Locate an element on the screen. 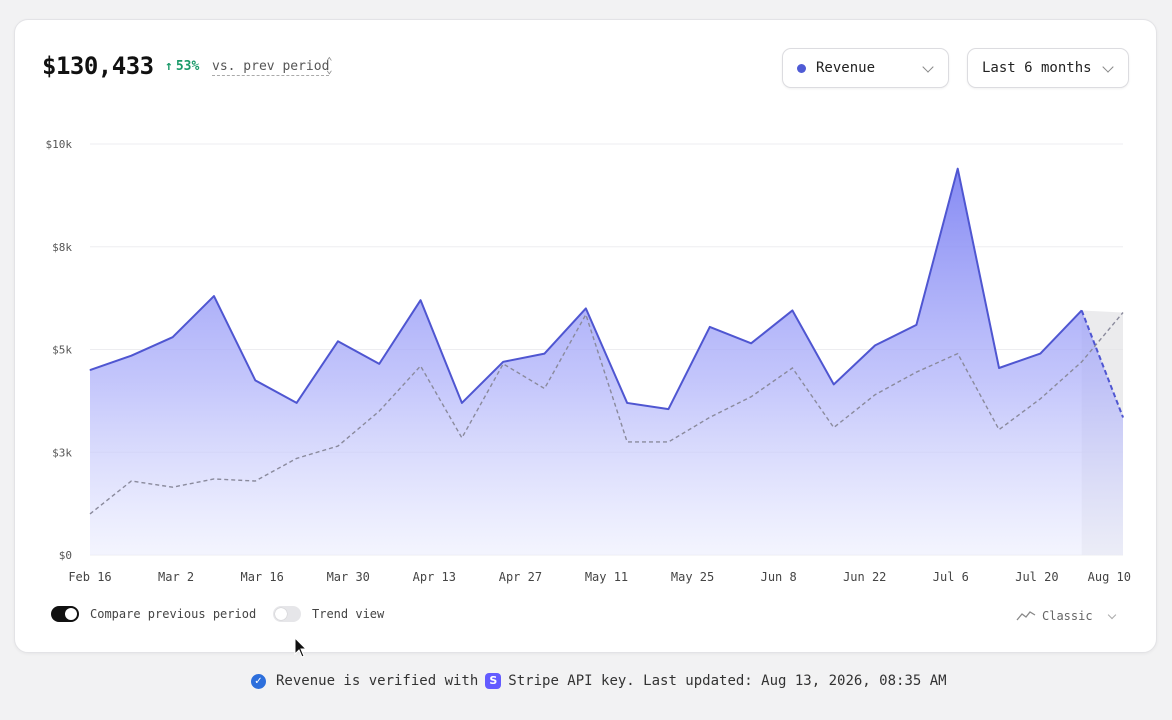 This screenshot has height=720, width=1172. chart-style-select: Classic is located at coordinates (1066, 616).